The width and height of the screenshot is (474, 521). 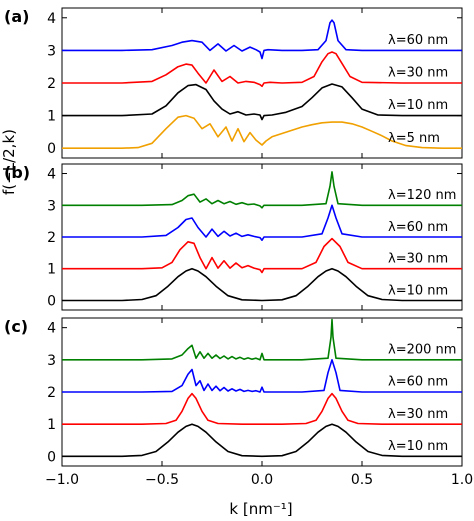 I want to click on x-axis-label: k [nm⁻¹], so click(x=260, y=509).